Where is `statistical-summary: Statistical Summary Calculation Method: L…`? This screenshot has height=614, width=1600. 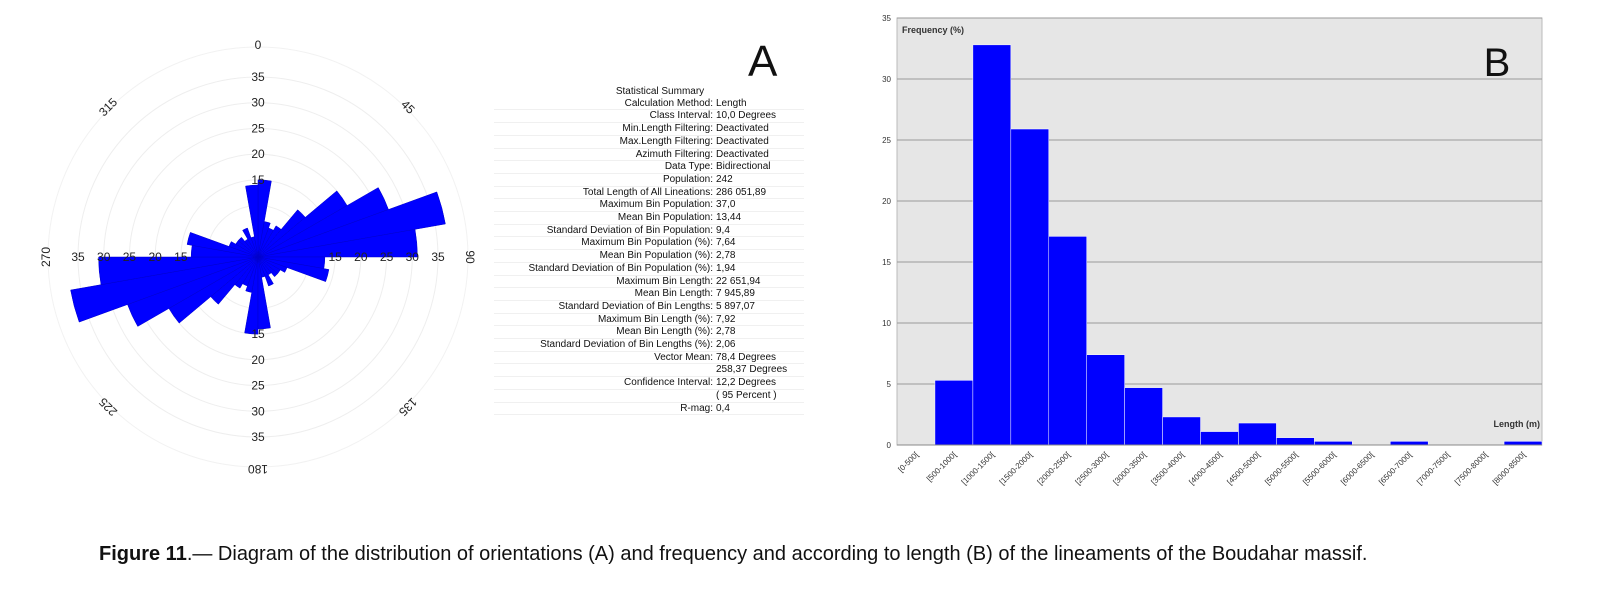 statistical-summary: Statistical Summary Calculation Method: L… is located at coordinates (649, 251).